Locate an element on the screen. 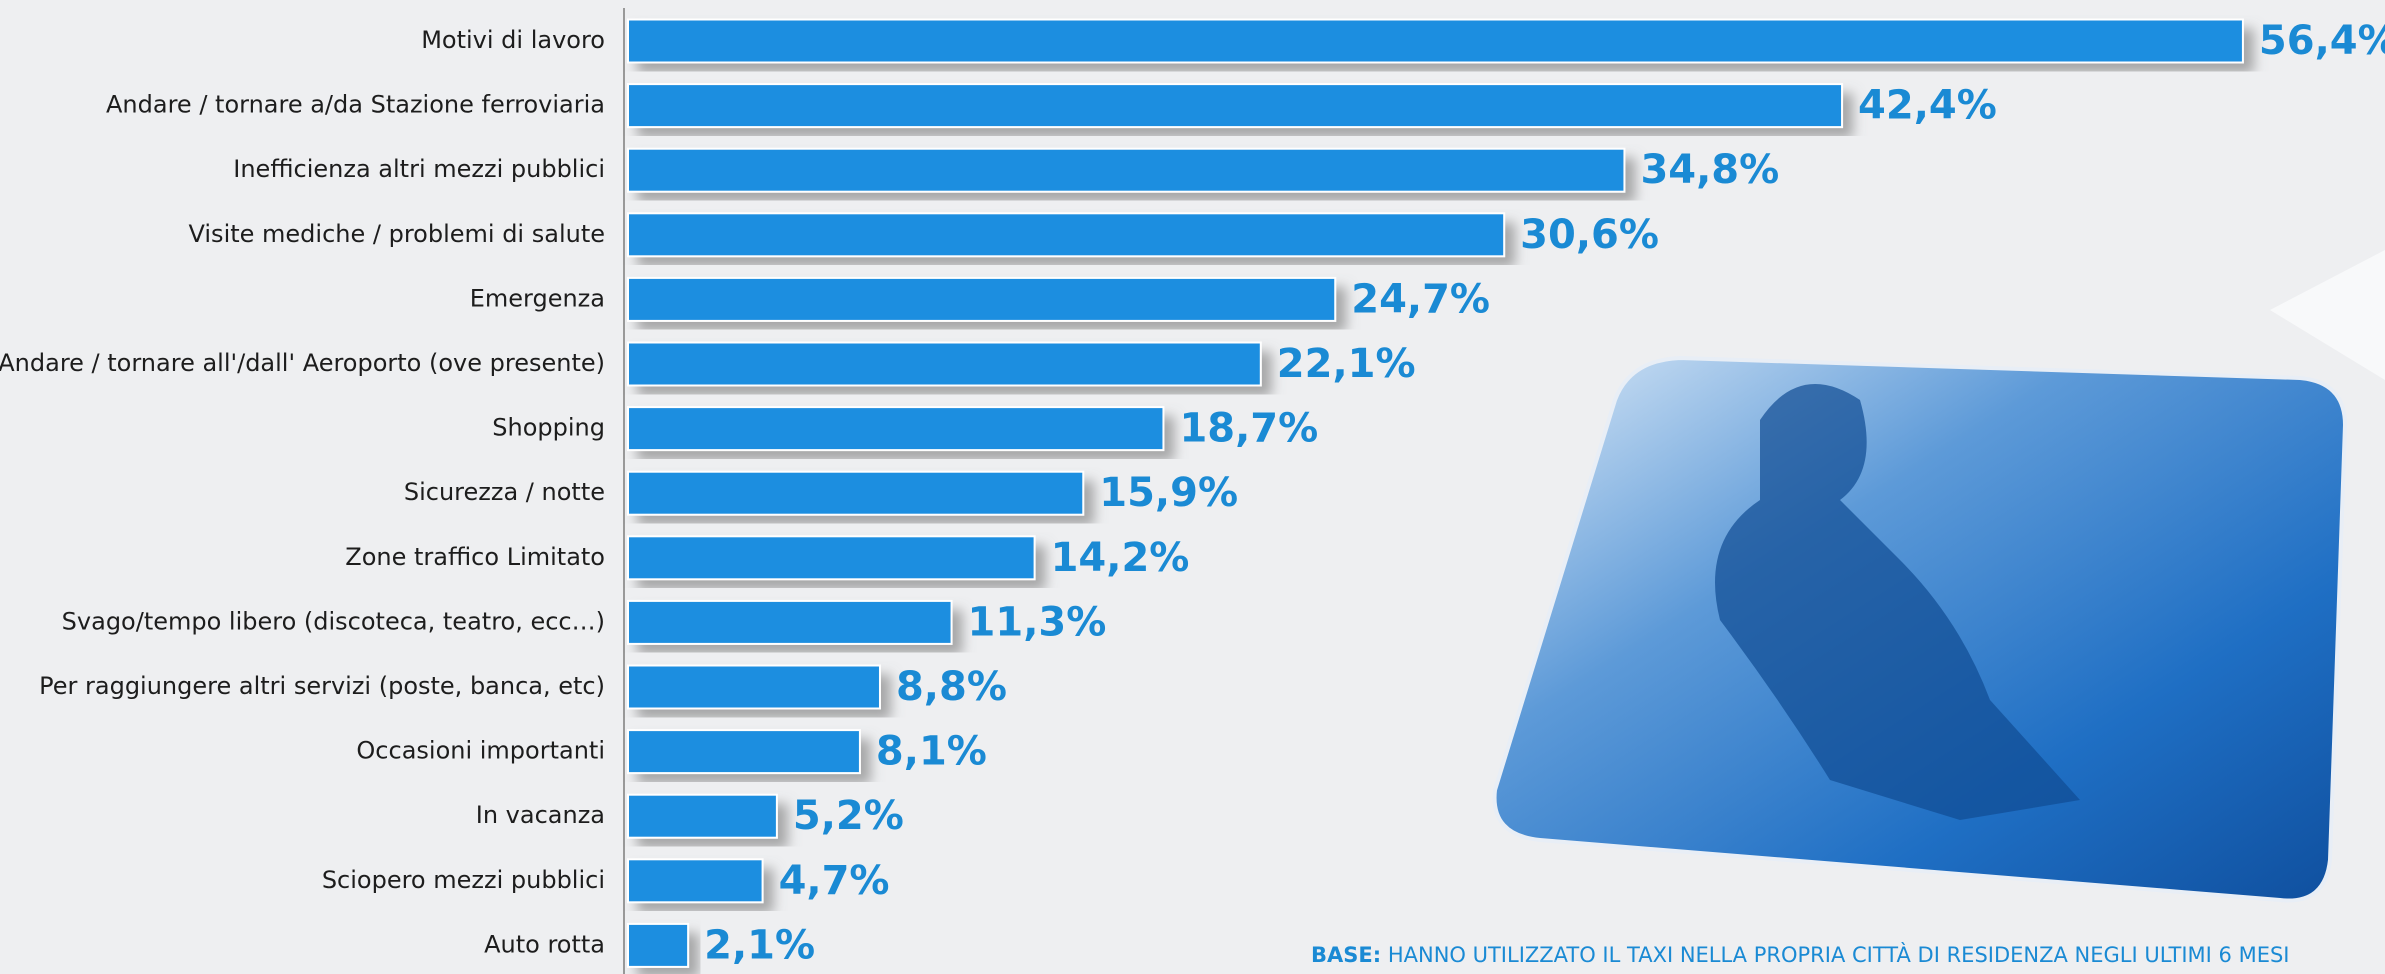  value-label: 34,8% is located at coordinates (1709, 170).